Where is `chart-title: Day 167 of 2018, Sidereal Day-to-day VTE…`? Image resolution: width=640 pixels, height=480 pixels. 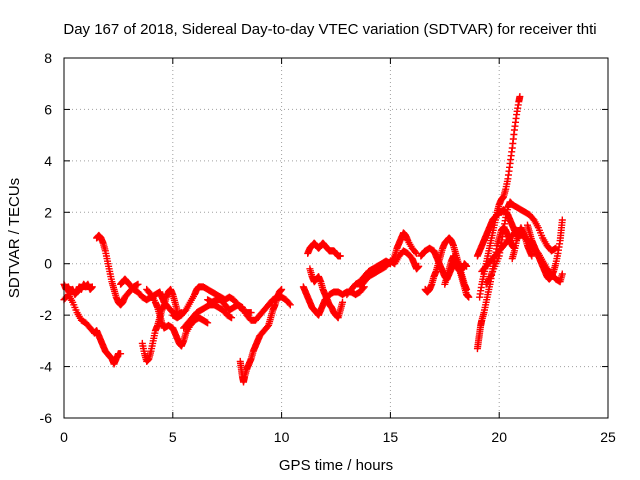 chart-title: Day 167 of 2018, Sidereal Day-to-day VTE… is located at coordinates (329, 29).